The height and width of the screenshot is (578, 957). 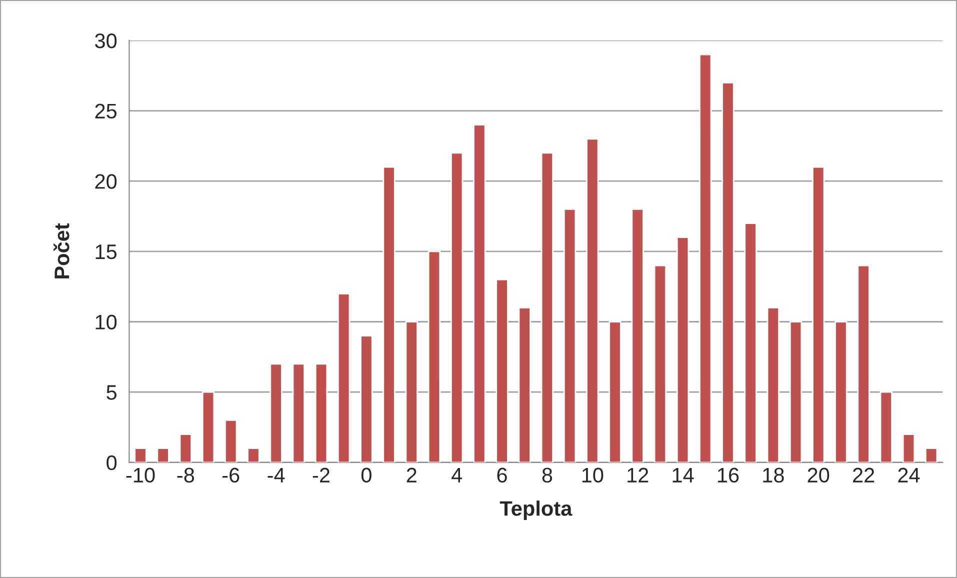 What do you see at coordinates (457, 475) in the screenshot?
I see `x-tick-label: 4` at bounding box center [457, 475].